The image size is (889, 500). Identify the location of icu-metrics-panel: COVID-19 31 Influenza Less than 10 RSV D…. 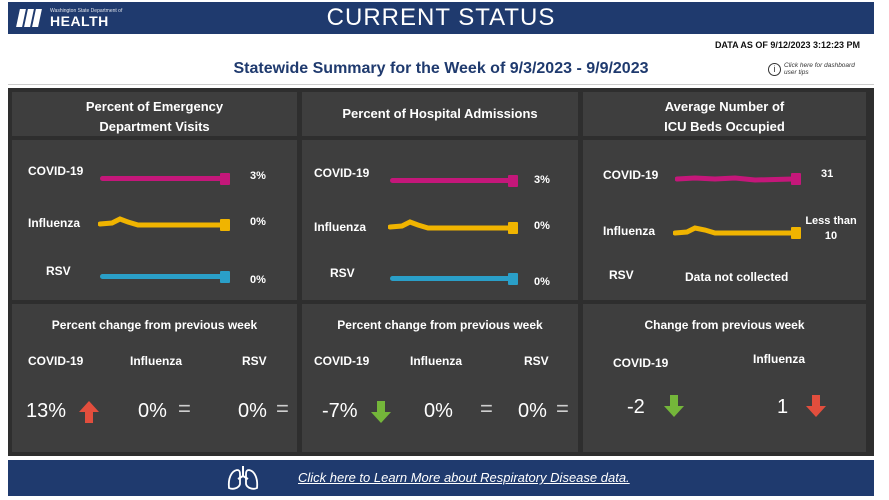
(724, 220).